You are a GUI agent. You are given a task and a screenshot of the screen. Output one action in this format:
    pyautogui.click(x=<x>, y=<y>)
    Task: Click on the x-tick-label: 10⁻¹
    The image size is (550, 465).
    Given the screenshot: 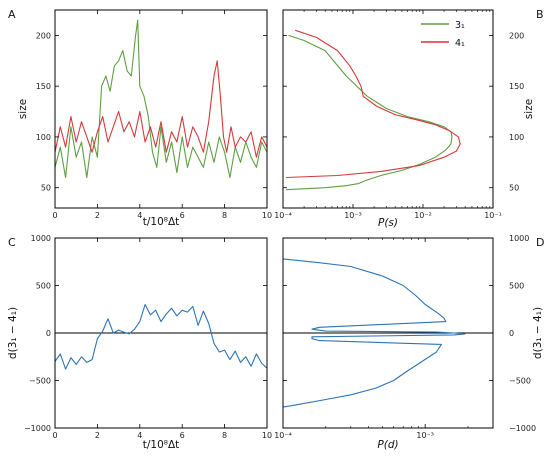 What is the action you would take?
    pyautogui.click(x=493, y=215)
    